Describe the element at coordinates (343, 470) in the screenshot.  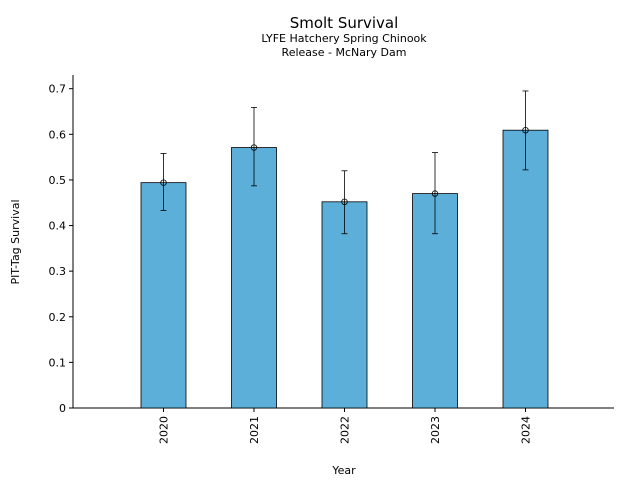
I see `x-axis-label: Year` at that location.